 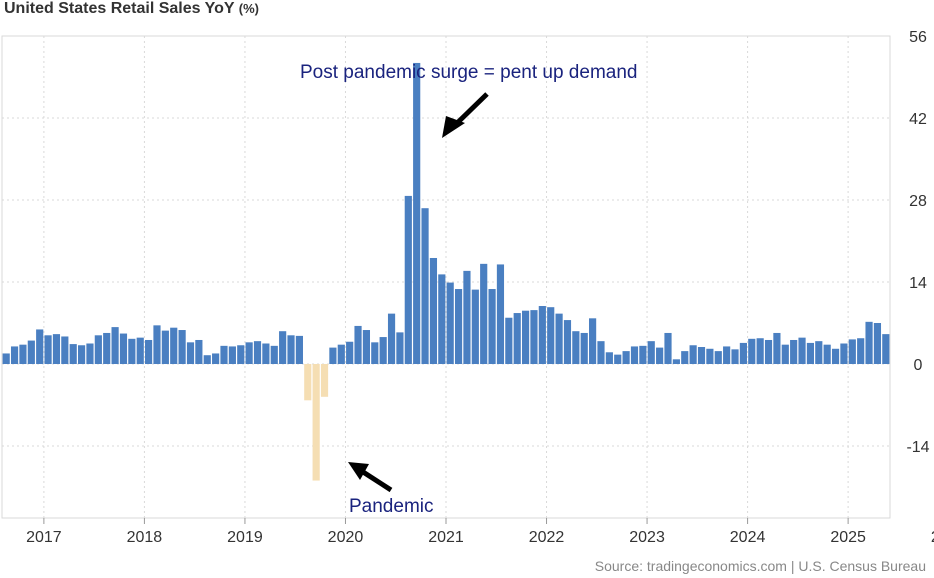 I want to click on annotation-post-pandemic: Post pandemic surge = pent up demand, so click(x=468, y=72).